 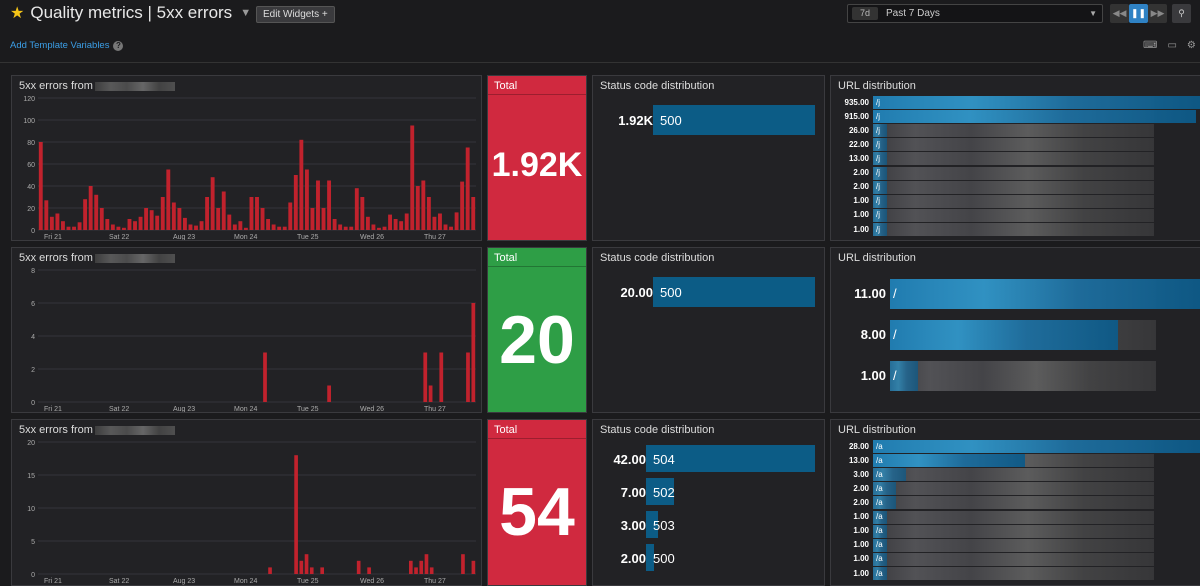 I want to click on time-range-select: 7d Past 7 Days ▼, so click(x=975, y=13).